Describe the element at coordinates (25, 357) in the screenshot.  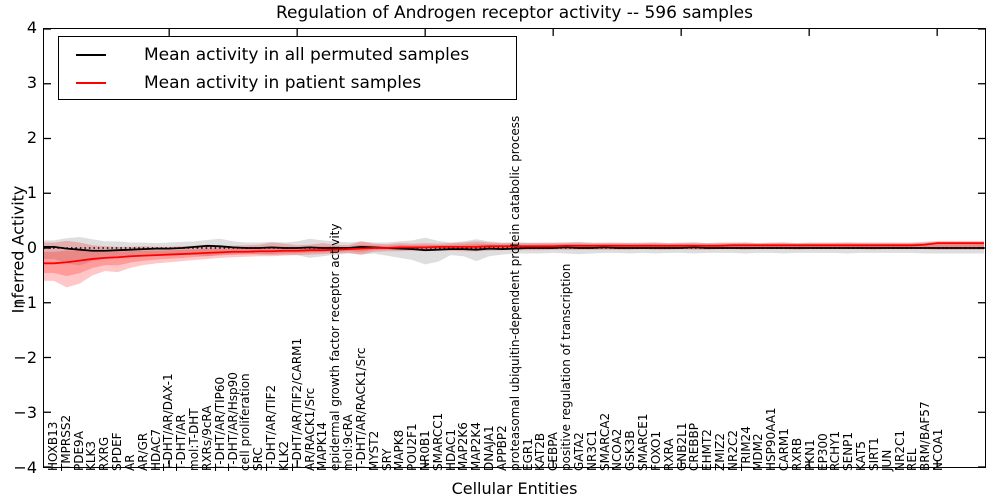
I see `y-tick-label: −2` at that location.